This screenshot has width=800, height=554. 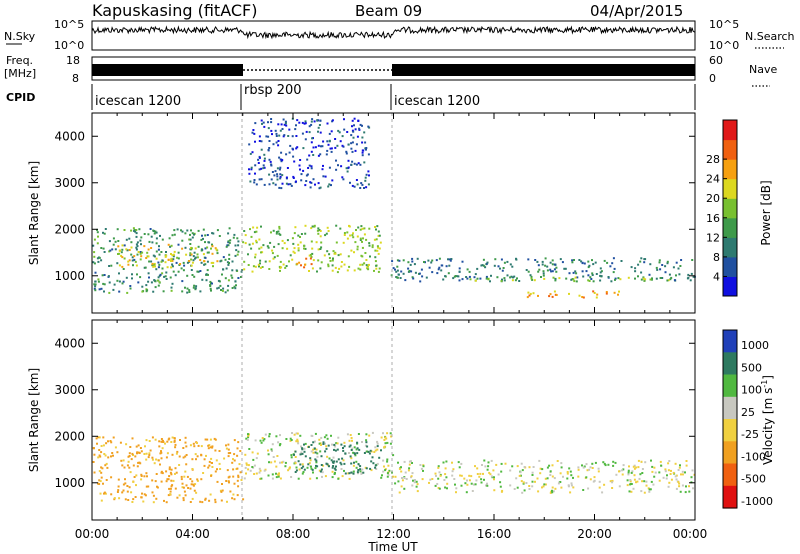 What do you see at coordinates (716, 276) in the screenshot?
I see `power-colorbar-tick-label: 4` at bounding box center [716, 276].